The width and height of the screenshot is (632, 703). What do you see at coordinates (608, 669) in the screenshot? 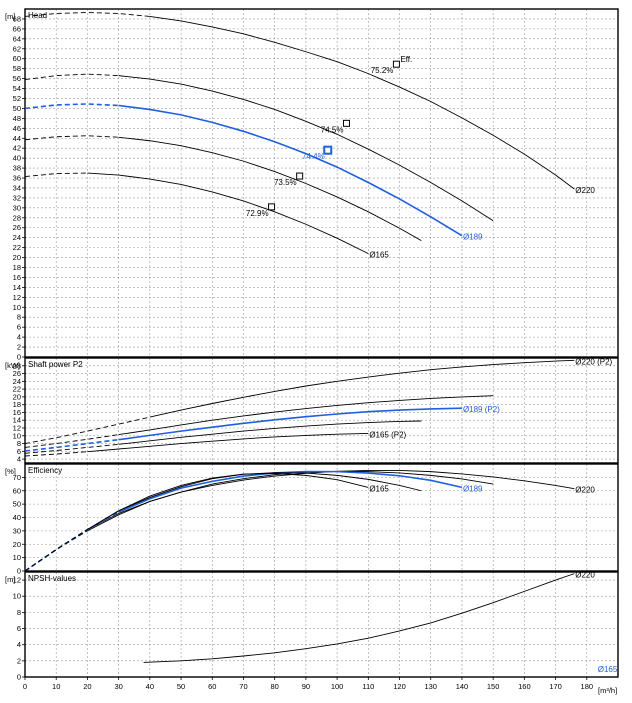
I see `npsh-values-extra-label: Ø165` at bounding box center [608, 669].